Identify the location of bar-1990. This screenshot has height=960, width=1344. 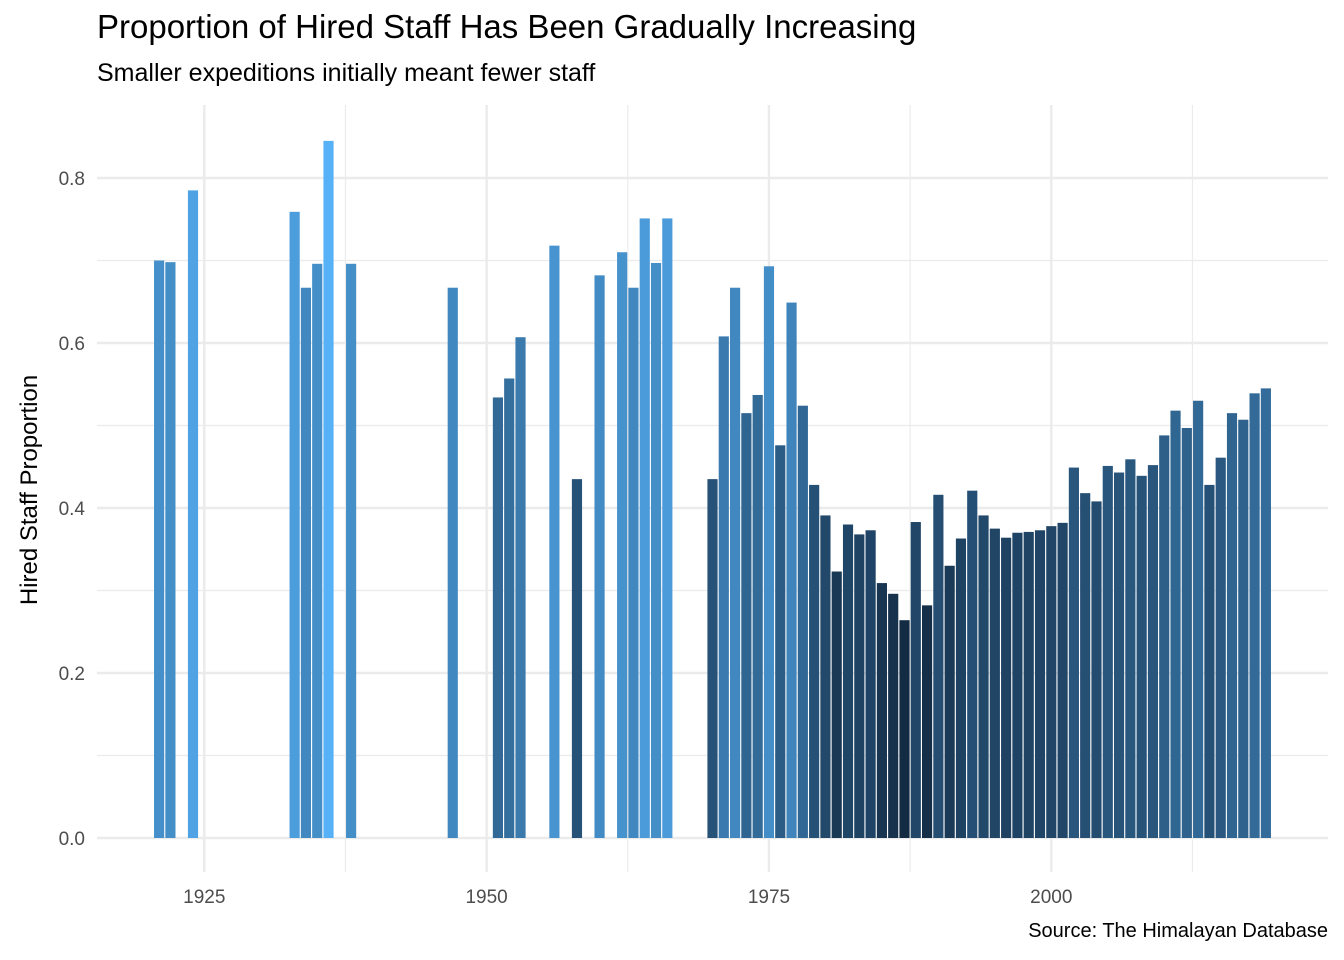
(938, 666).